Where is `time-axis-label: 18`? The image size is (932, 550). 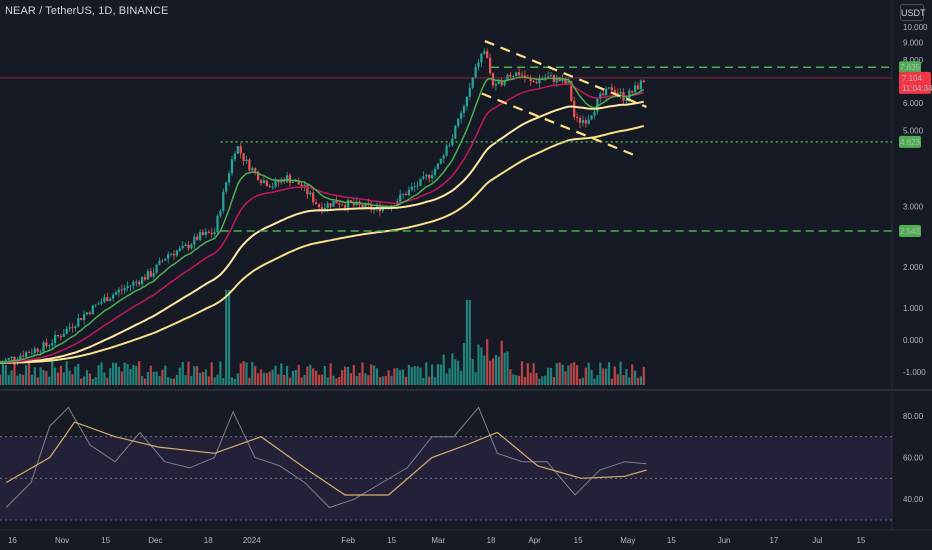
time-axis-label: 18 is located at coordinates (208, 540).